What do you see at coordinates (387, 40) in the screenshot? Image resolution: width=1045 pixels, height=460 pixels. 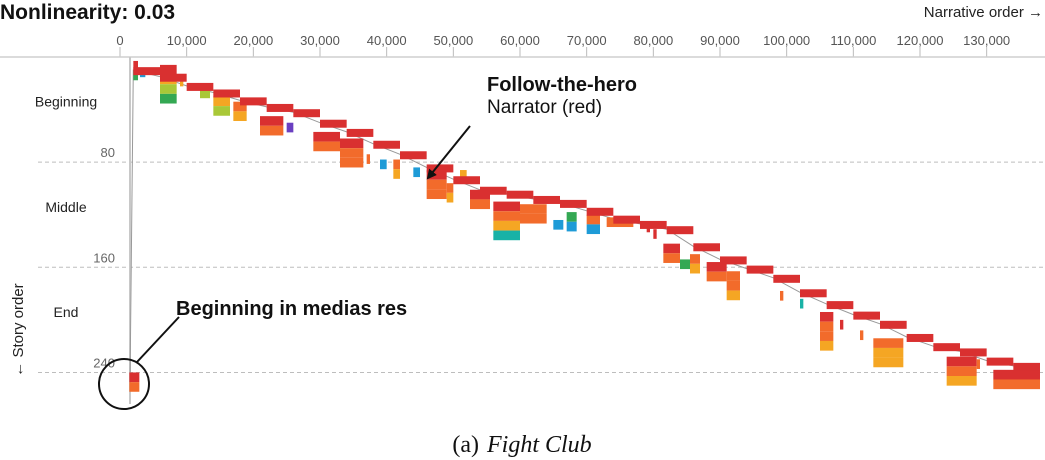 I see `x-tick-label: 40,000` at bounding box center [387, 40].